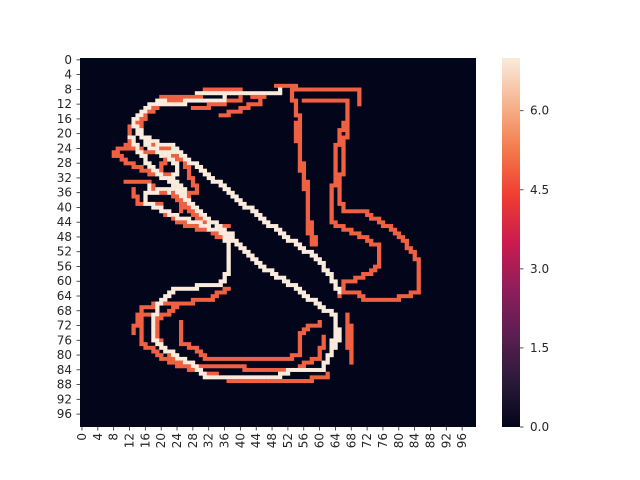 Image resolution: width=640 pixels, height=480 pixels. What do you see at coordinates (367, 440) in the screenshot?
I see `x-tick-label: 72` at bounding box center [367, 440].